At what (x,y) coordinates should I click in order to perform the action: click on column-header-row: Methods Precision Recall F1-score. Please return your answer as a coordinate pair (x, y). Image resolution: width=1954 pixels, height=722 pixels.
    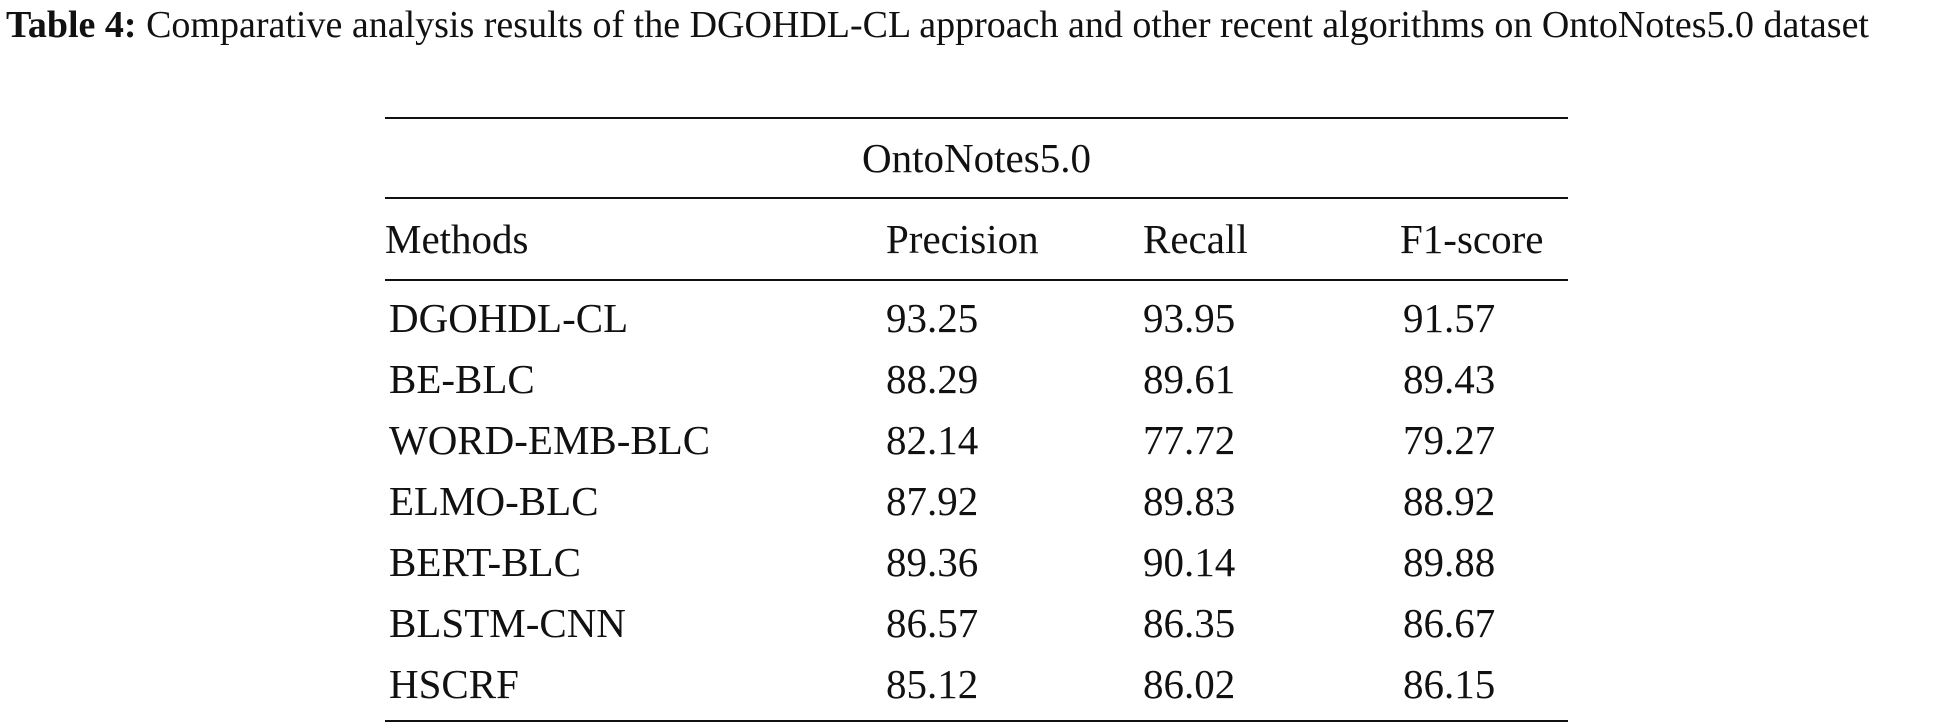
    Looking at the image, I should click on (976, 239).